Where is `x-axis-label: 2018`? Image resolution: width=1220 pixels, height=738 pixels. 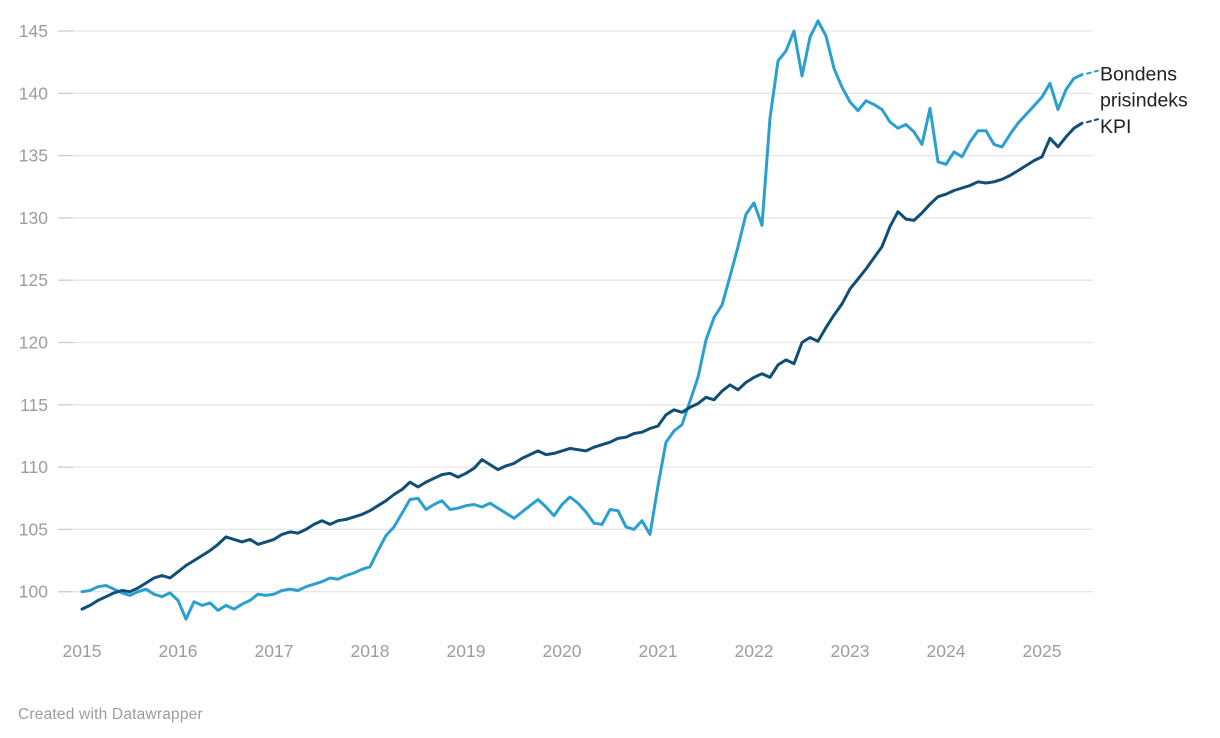
x-axis-label: 2018 is located at coordinates (370, 651).